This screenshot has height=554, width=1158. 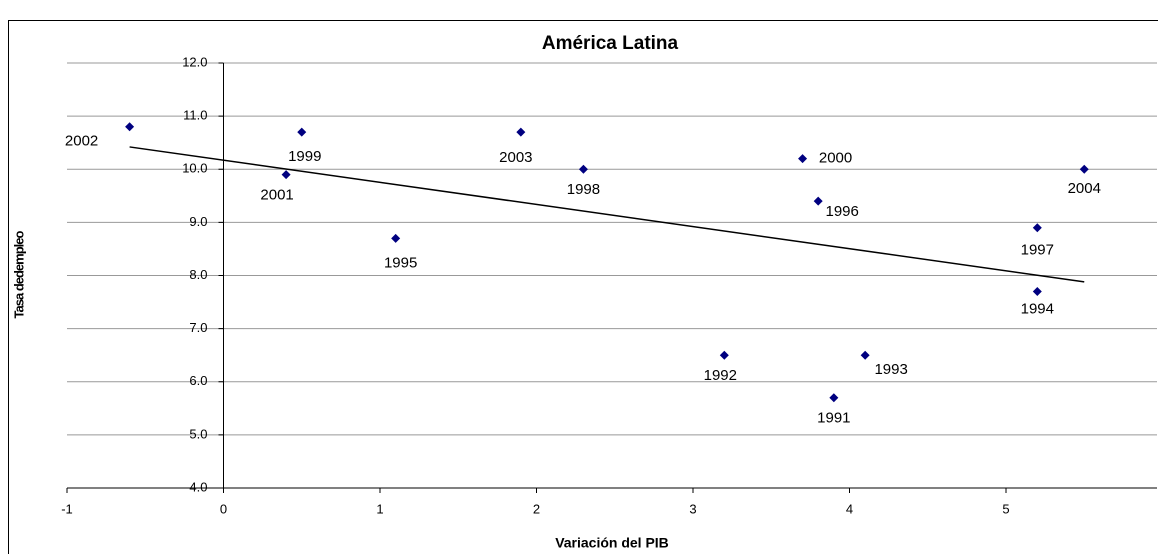 I want to click on point-label: 1992, so click(x=720, y=375).